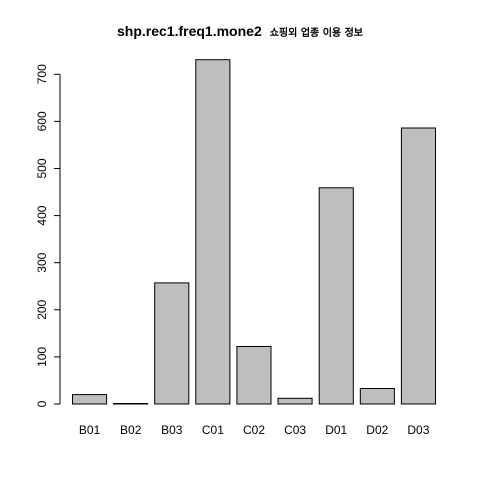  I want to click on bar-b01, so click(90, 399).